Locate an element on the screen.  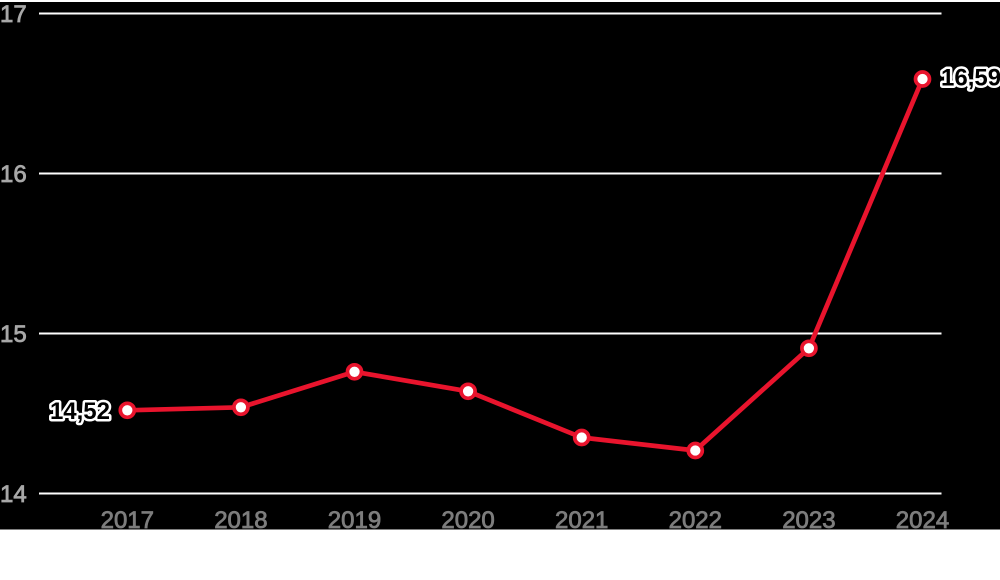
svg-text: 17 is located at coordinates (13, 14).